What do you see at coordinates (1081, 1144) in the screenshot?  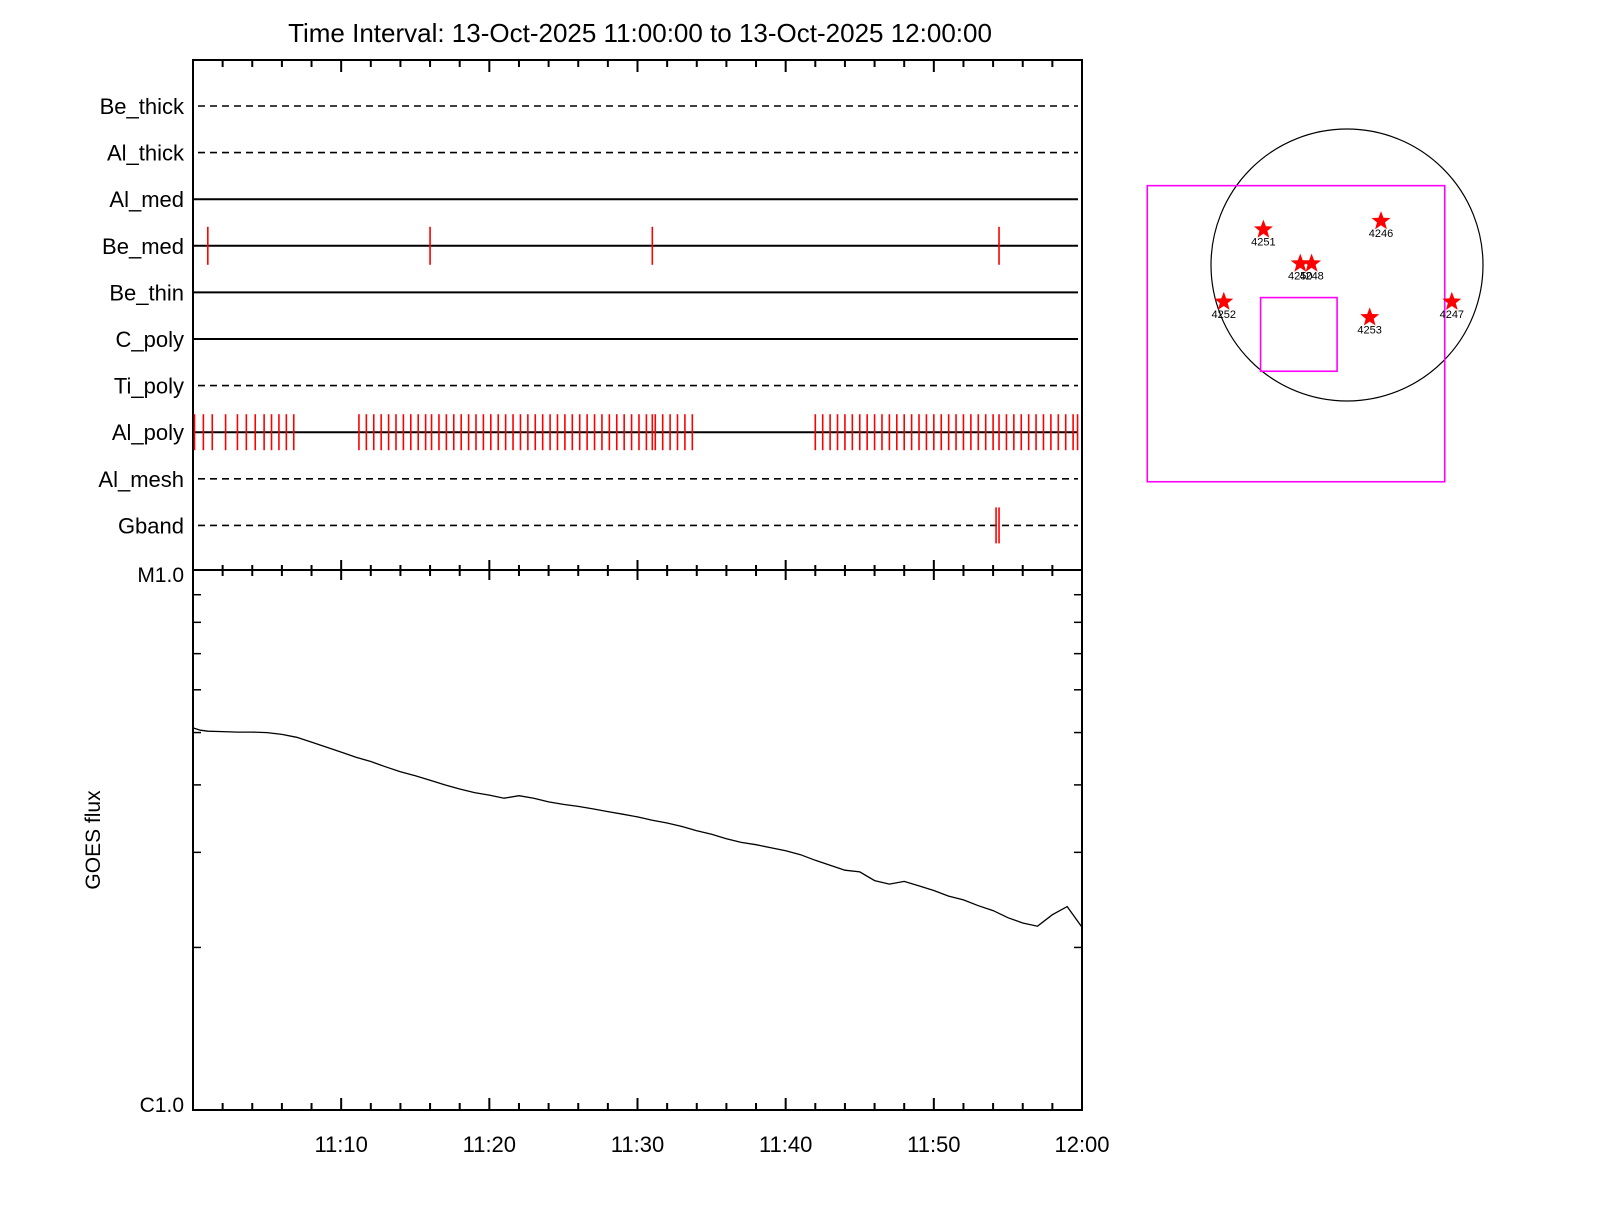 I see `goes-x-tick-label: 12:00` at bounding box center [1081, 1144].